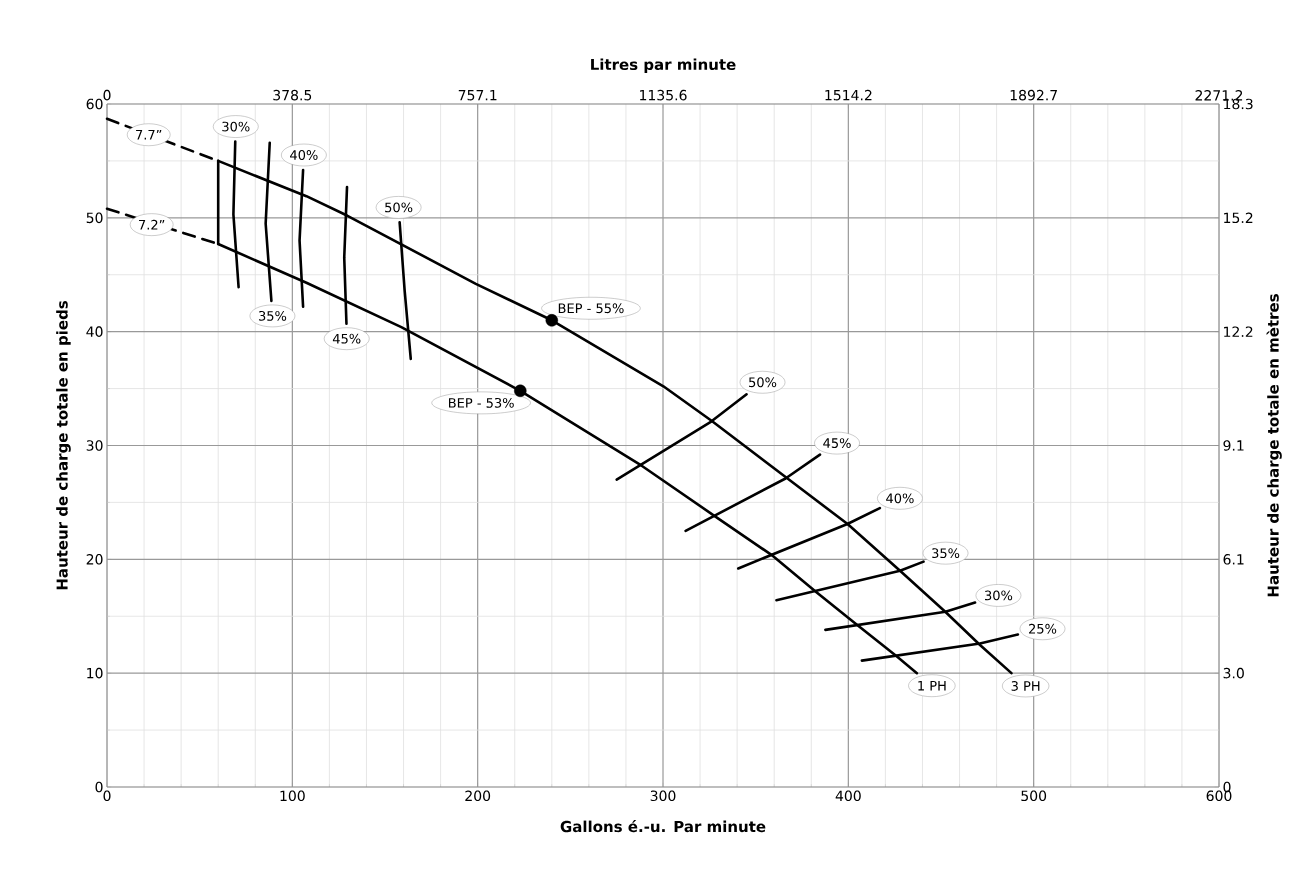  What do you see at coordinates (95, 673) in the screenshot?
I see `y-tick-label: 10` at bounding box center [95, 673].